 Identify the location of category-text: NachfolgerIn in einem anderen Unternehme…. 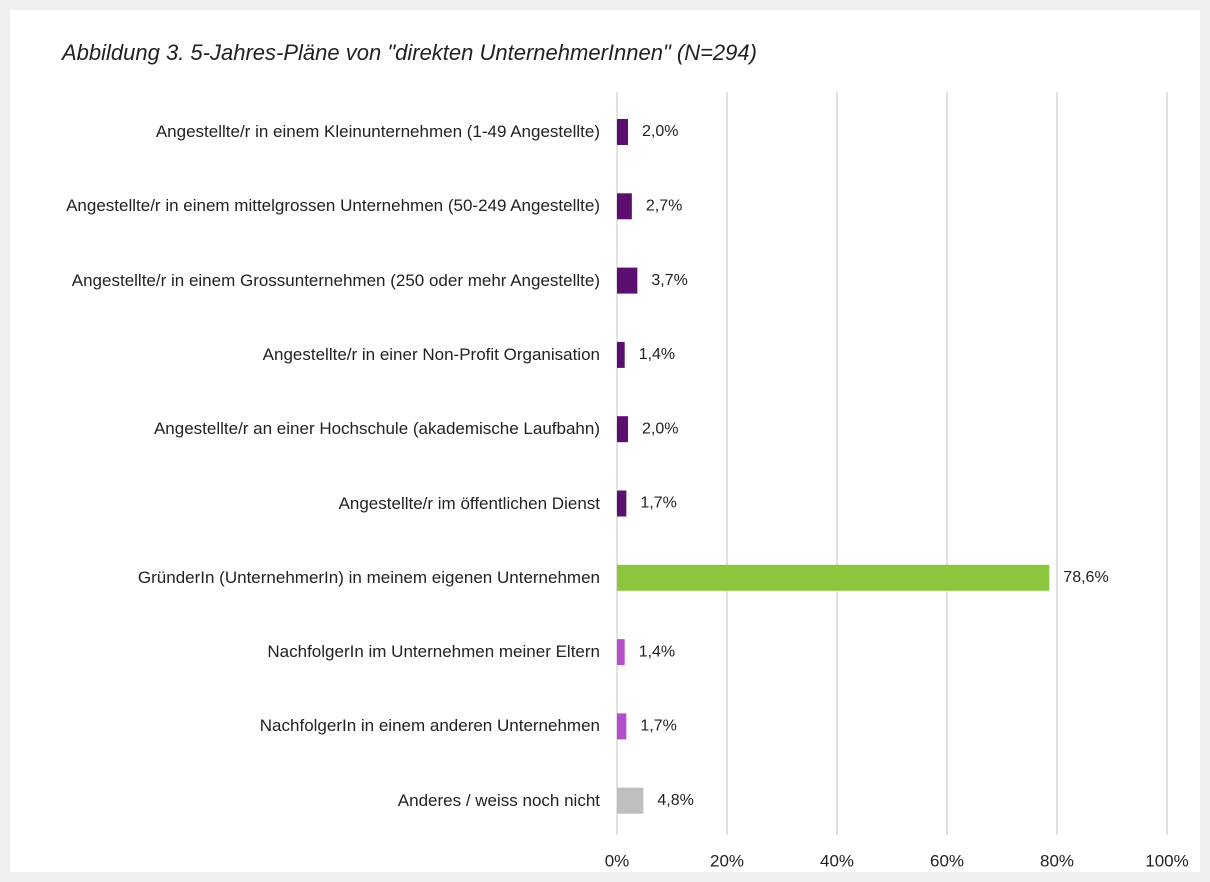
(429, 726).